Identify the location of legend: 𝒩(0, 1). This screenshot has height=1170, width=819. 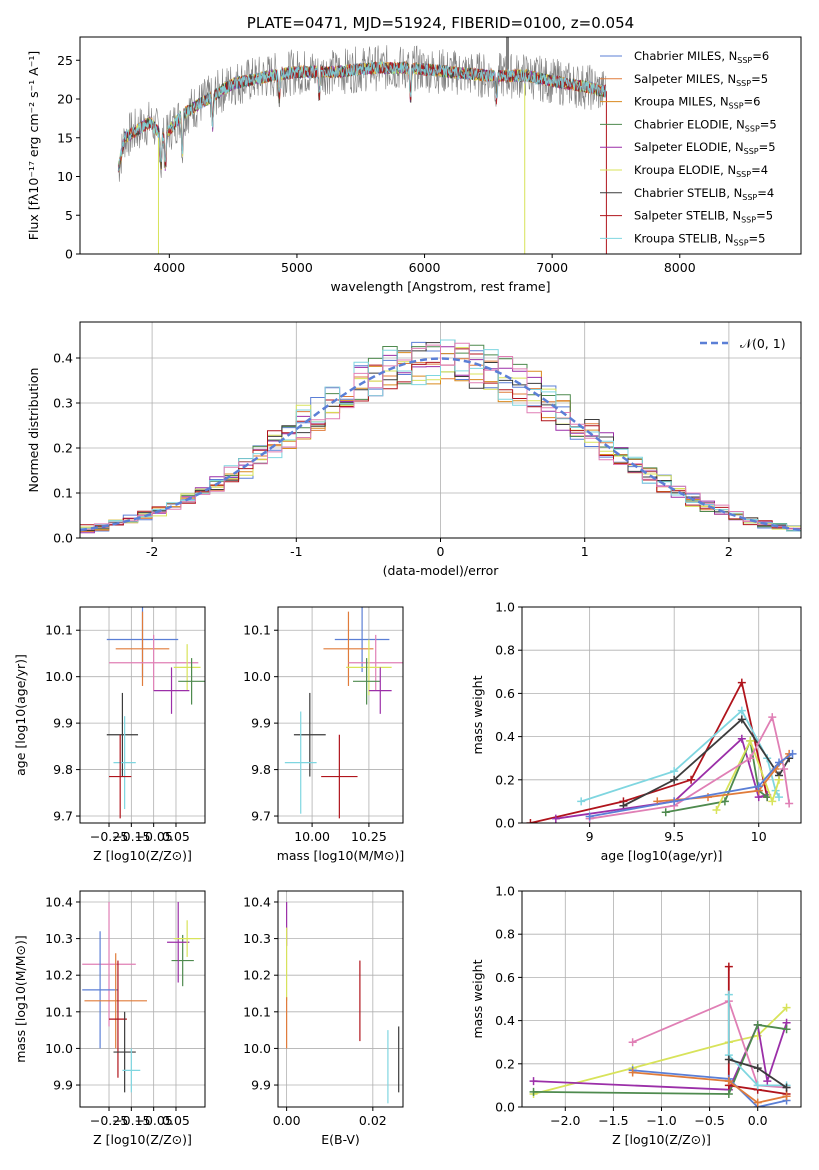
(743, 343).